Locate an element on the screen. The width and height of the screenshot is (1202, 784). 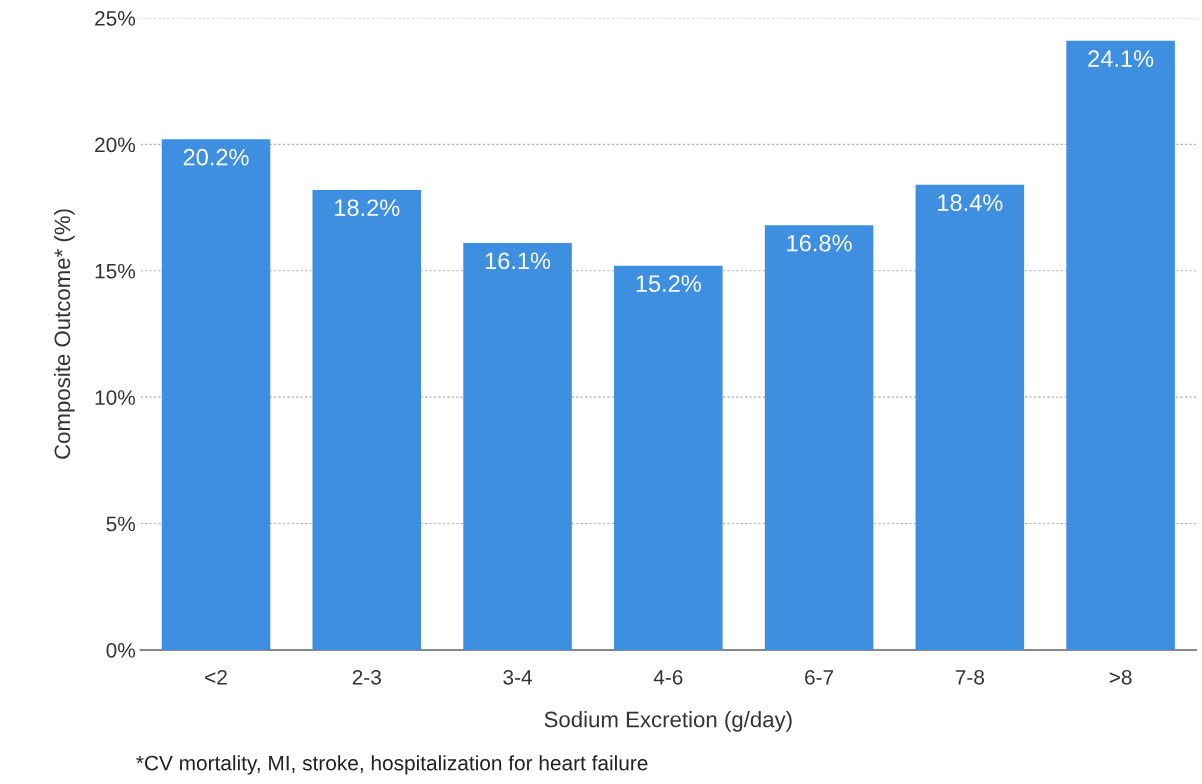
x-tick-label: <2 is located at coordinates (216, 677).